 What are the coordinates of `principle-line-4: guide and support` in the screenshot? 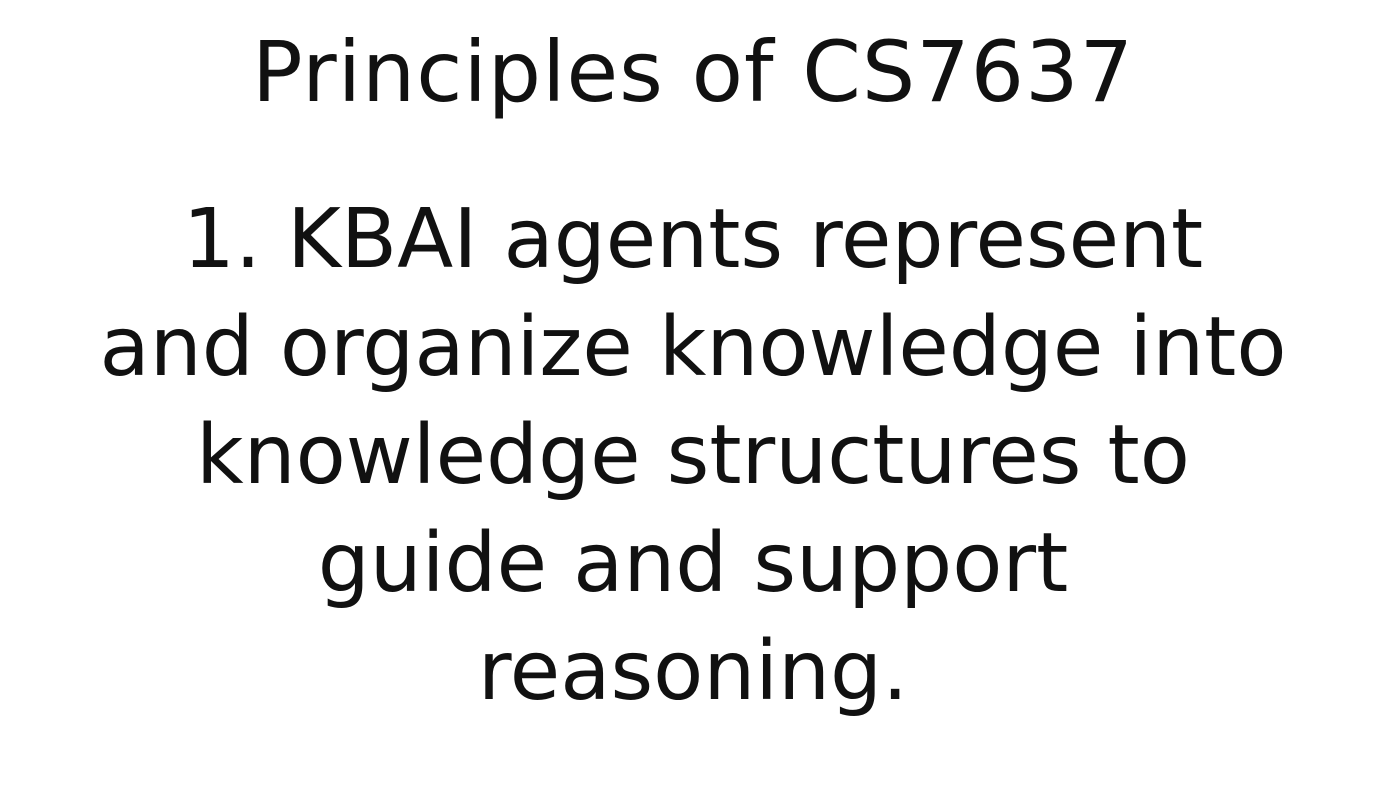 It's located at (693, 563).